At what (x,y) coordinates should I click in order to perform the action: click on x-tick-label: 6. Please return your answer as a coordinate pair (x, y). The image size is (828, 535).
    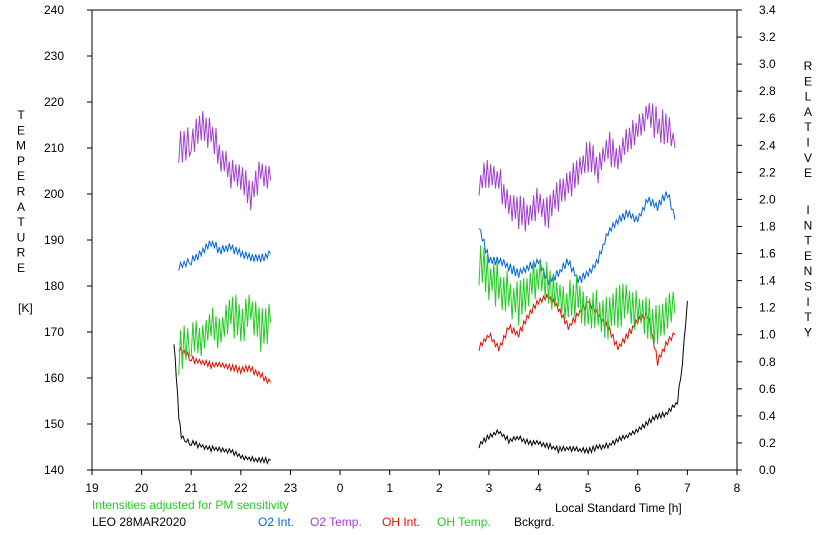
    Looking at the image, I should click on (637, 488).